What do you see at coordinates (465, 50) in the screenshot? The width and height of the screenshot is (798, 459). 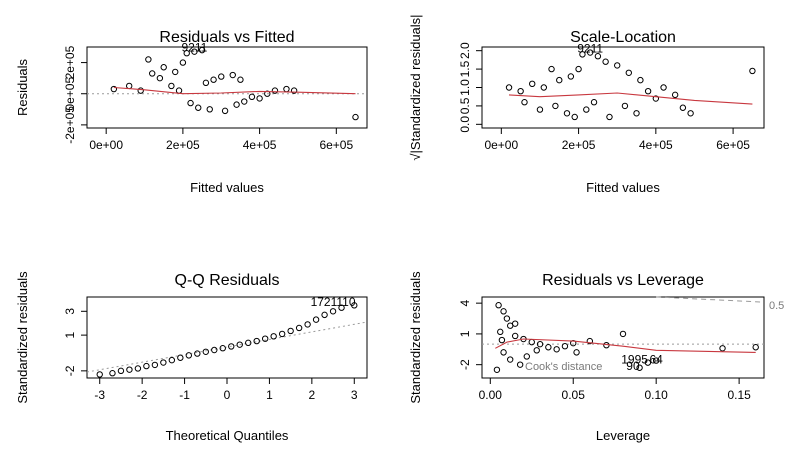 I see `y-tick-label: 2.0` at bounding box center [465, 50].